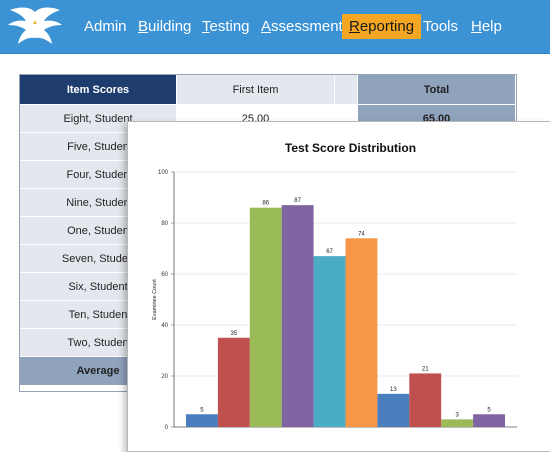 The height and width of the screenshot is (452, 550). Describe the element at coordinates (267, 118) in the screenshot. I see `table-row: Eight, Student 25.00 65.00` at that location.